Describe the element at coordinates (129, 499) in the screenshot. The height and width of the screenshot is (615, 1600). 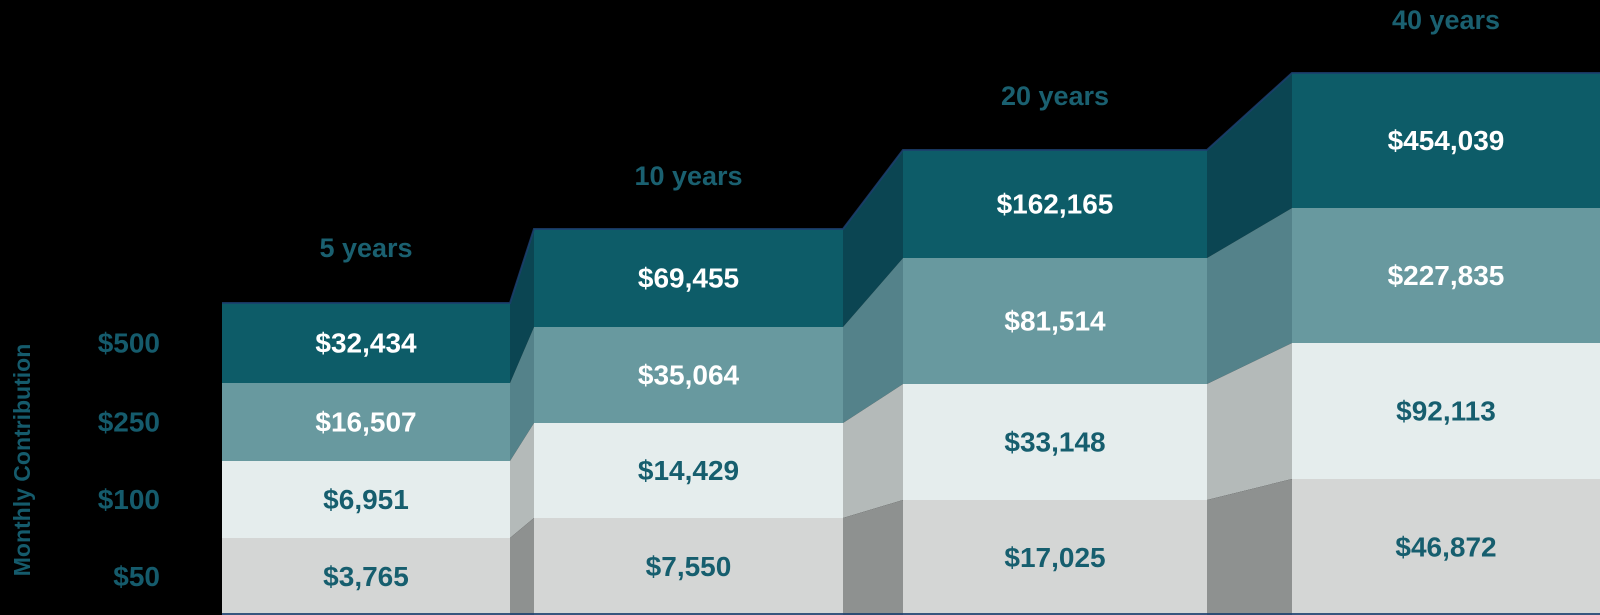
I see `row-label-2: $100` at that location.